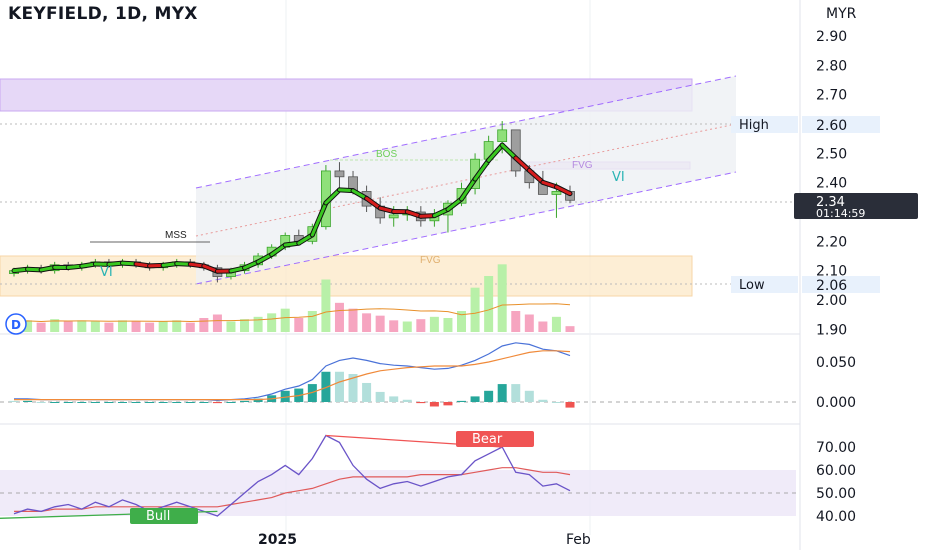 This screenshot has height=550, width=932. What do you see at coordinates (831, 37) in the screenshot?
I see `price-tick-2.90: 2.90` at bounding box center [831, 37].